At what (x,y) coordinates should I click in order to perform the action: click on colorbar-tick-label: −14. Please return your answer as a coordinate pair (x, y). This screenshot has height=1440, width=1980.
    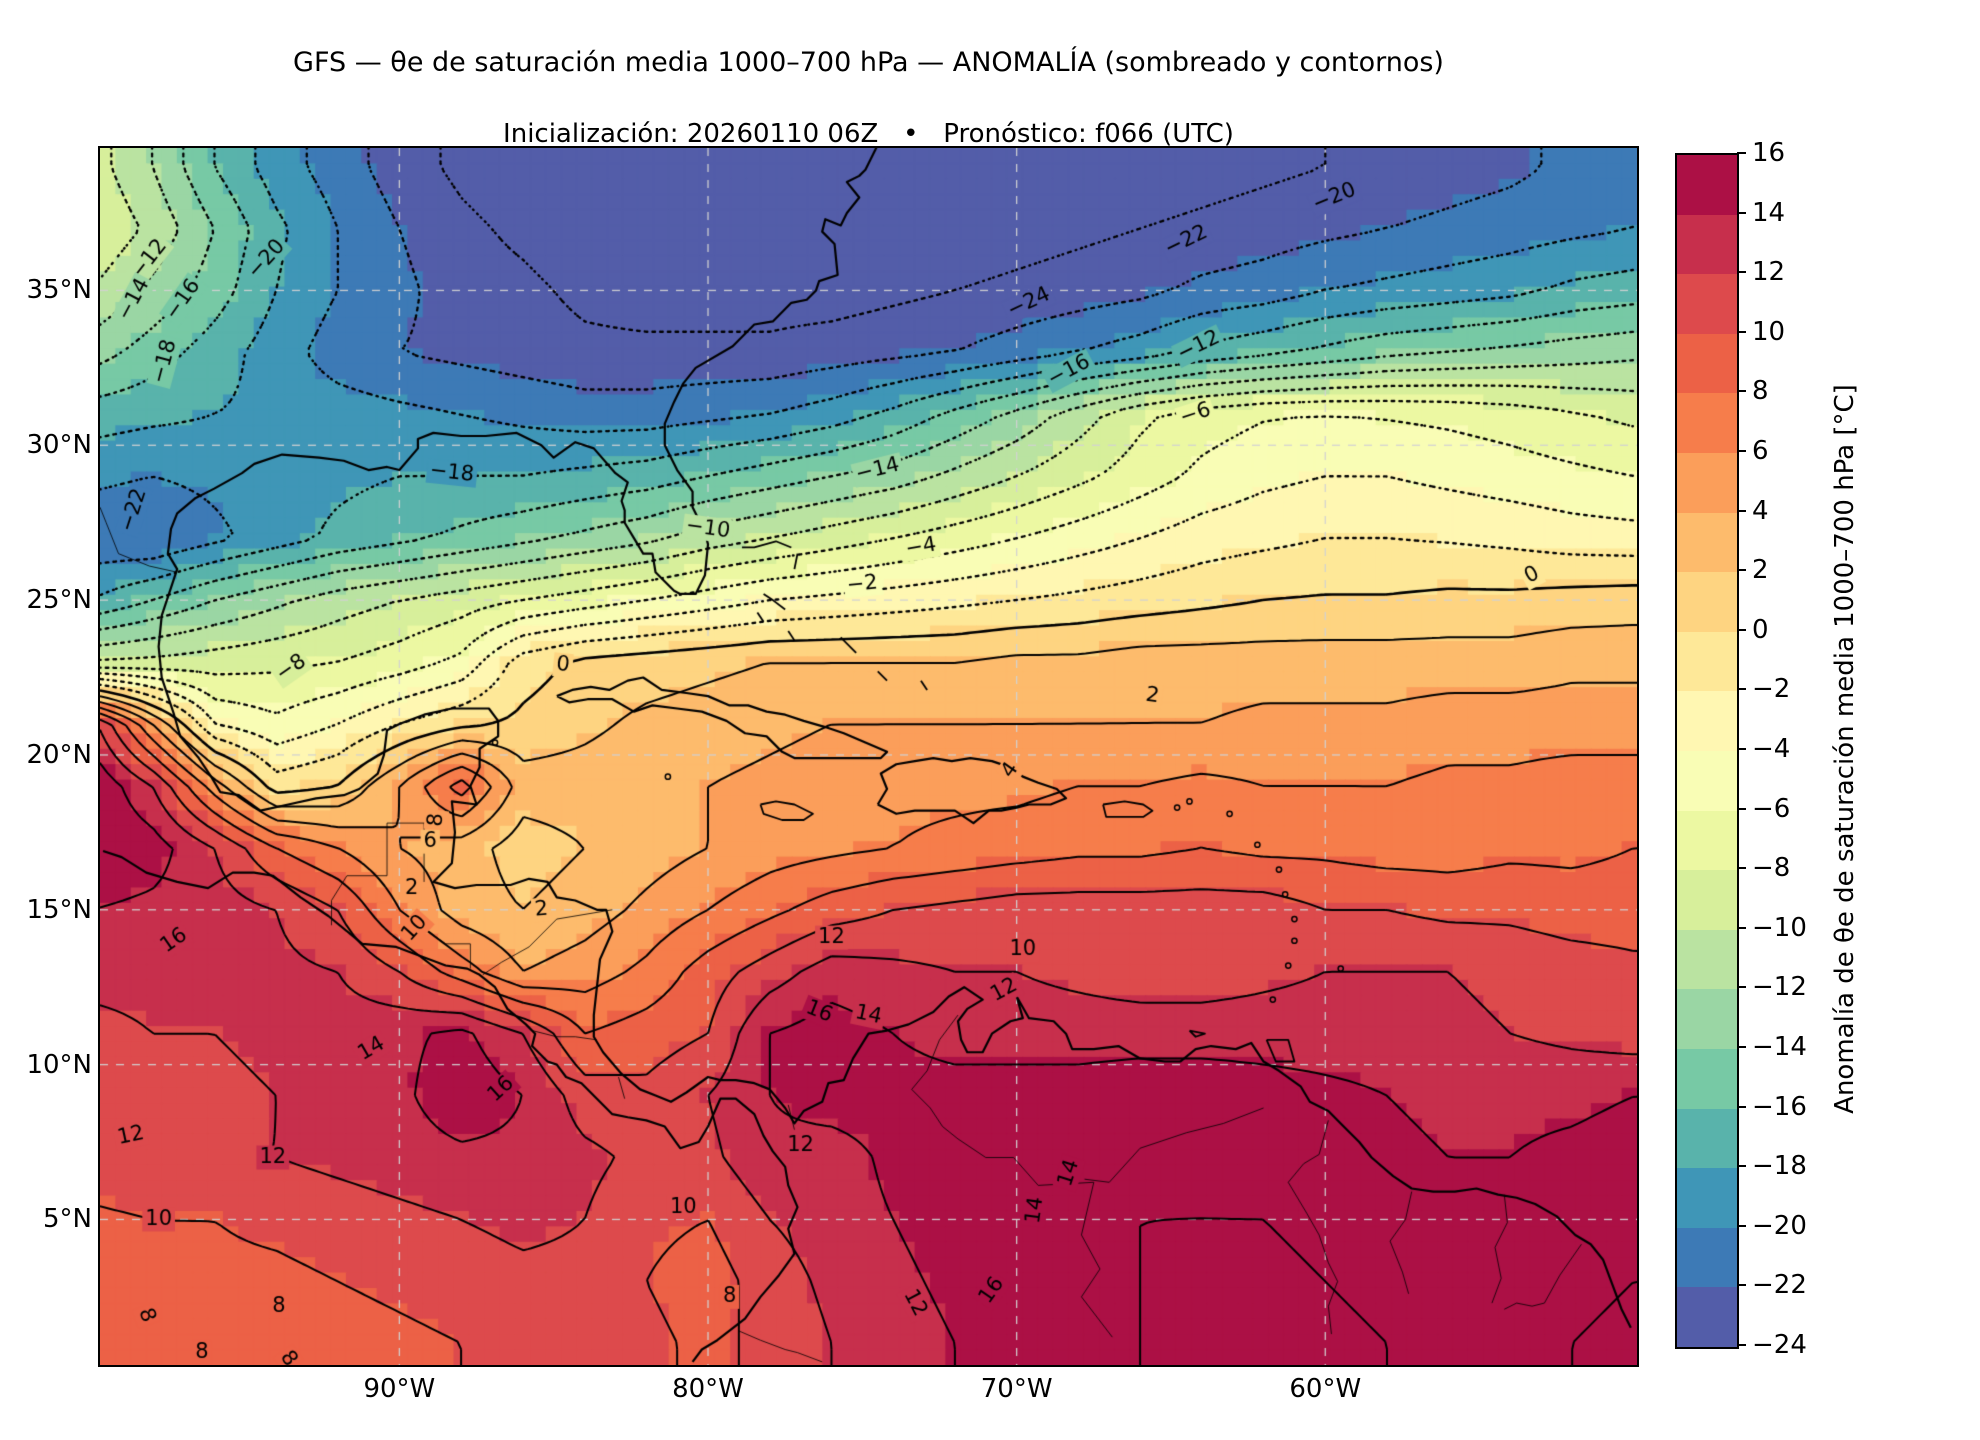
    Looking at the image, I should click on (1779, 1047).